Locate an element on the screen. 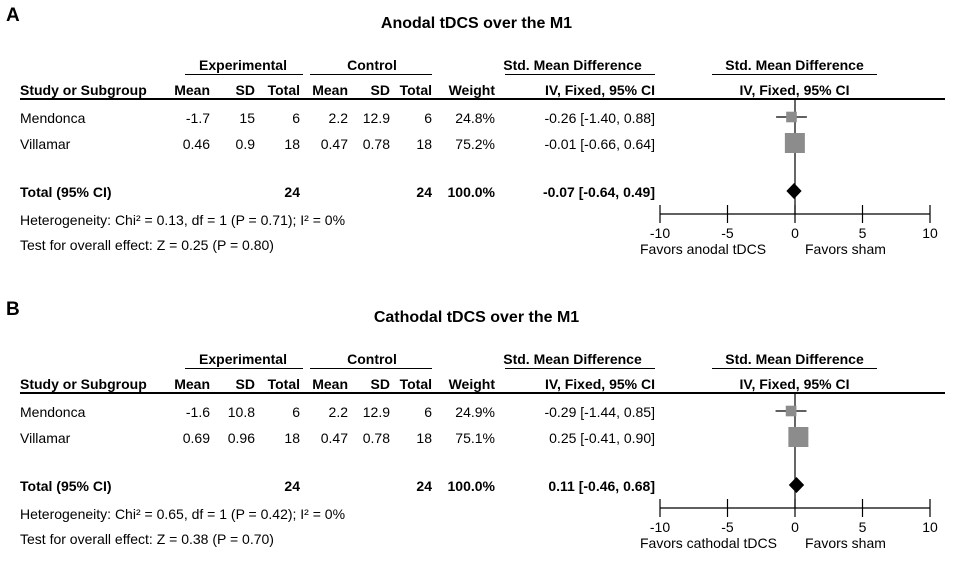 The image size is (953, 582). total-ci: 0.11 [-0.46, 0.68] is located at coordinates (601, 486).